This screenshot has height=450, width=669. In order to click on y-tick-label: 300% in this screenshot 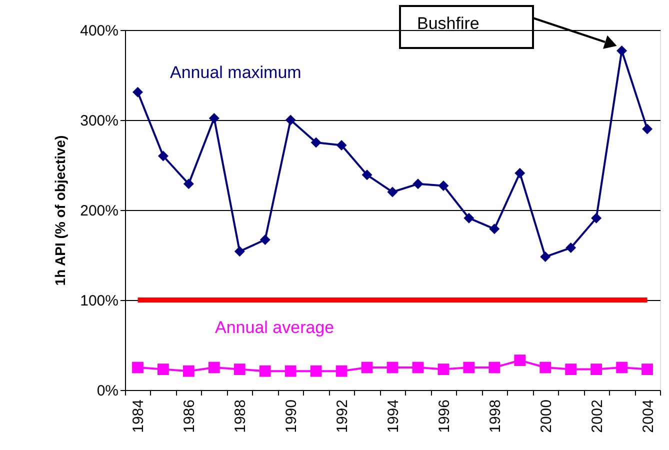, I will do `click(99, 121)`.